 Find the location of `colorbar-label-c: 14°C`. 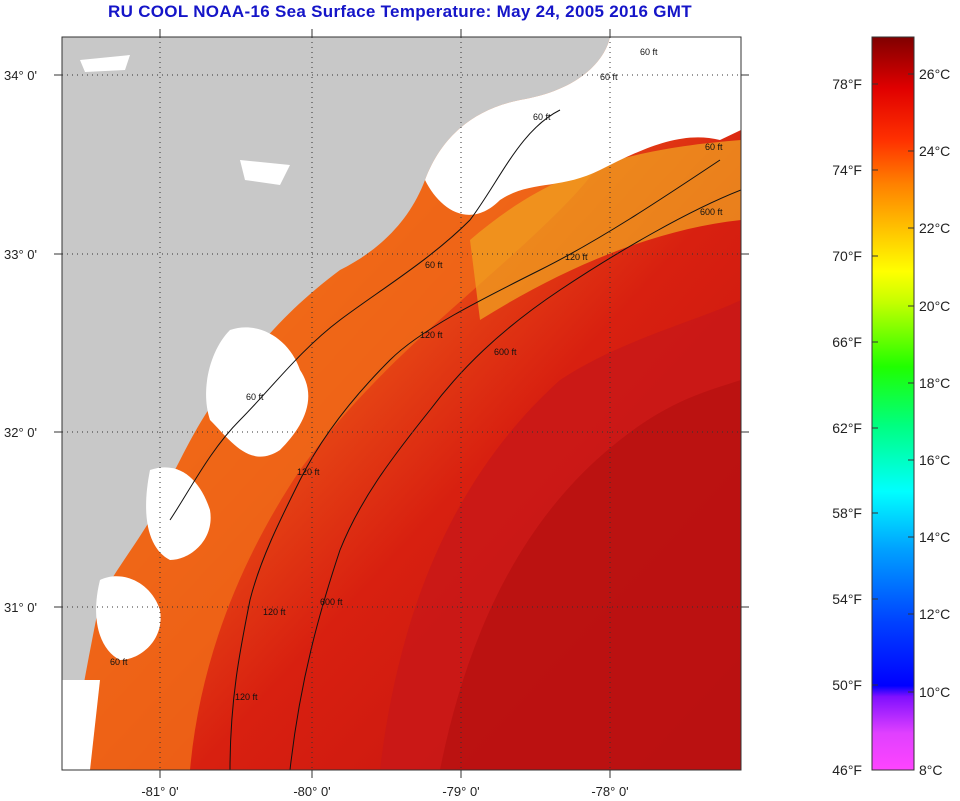

colorbar-label-c: 14°C is located at coordinates (934, 537).